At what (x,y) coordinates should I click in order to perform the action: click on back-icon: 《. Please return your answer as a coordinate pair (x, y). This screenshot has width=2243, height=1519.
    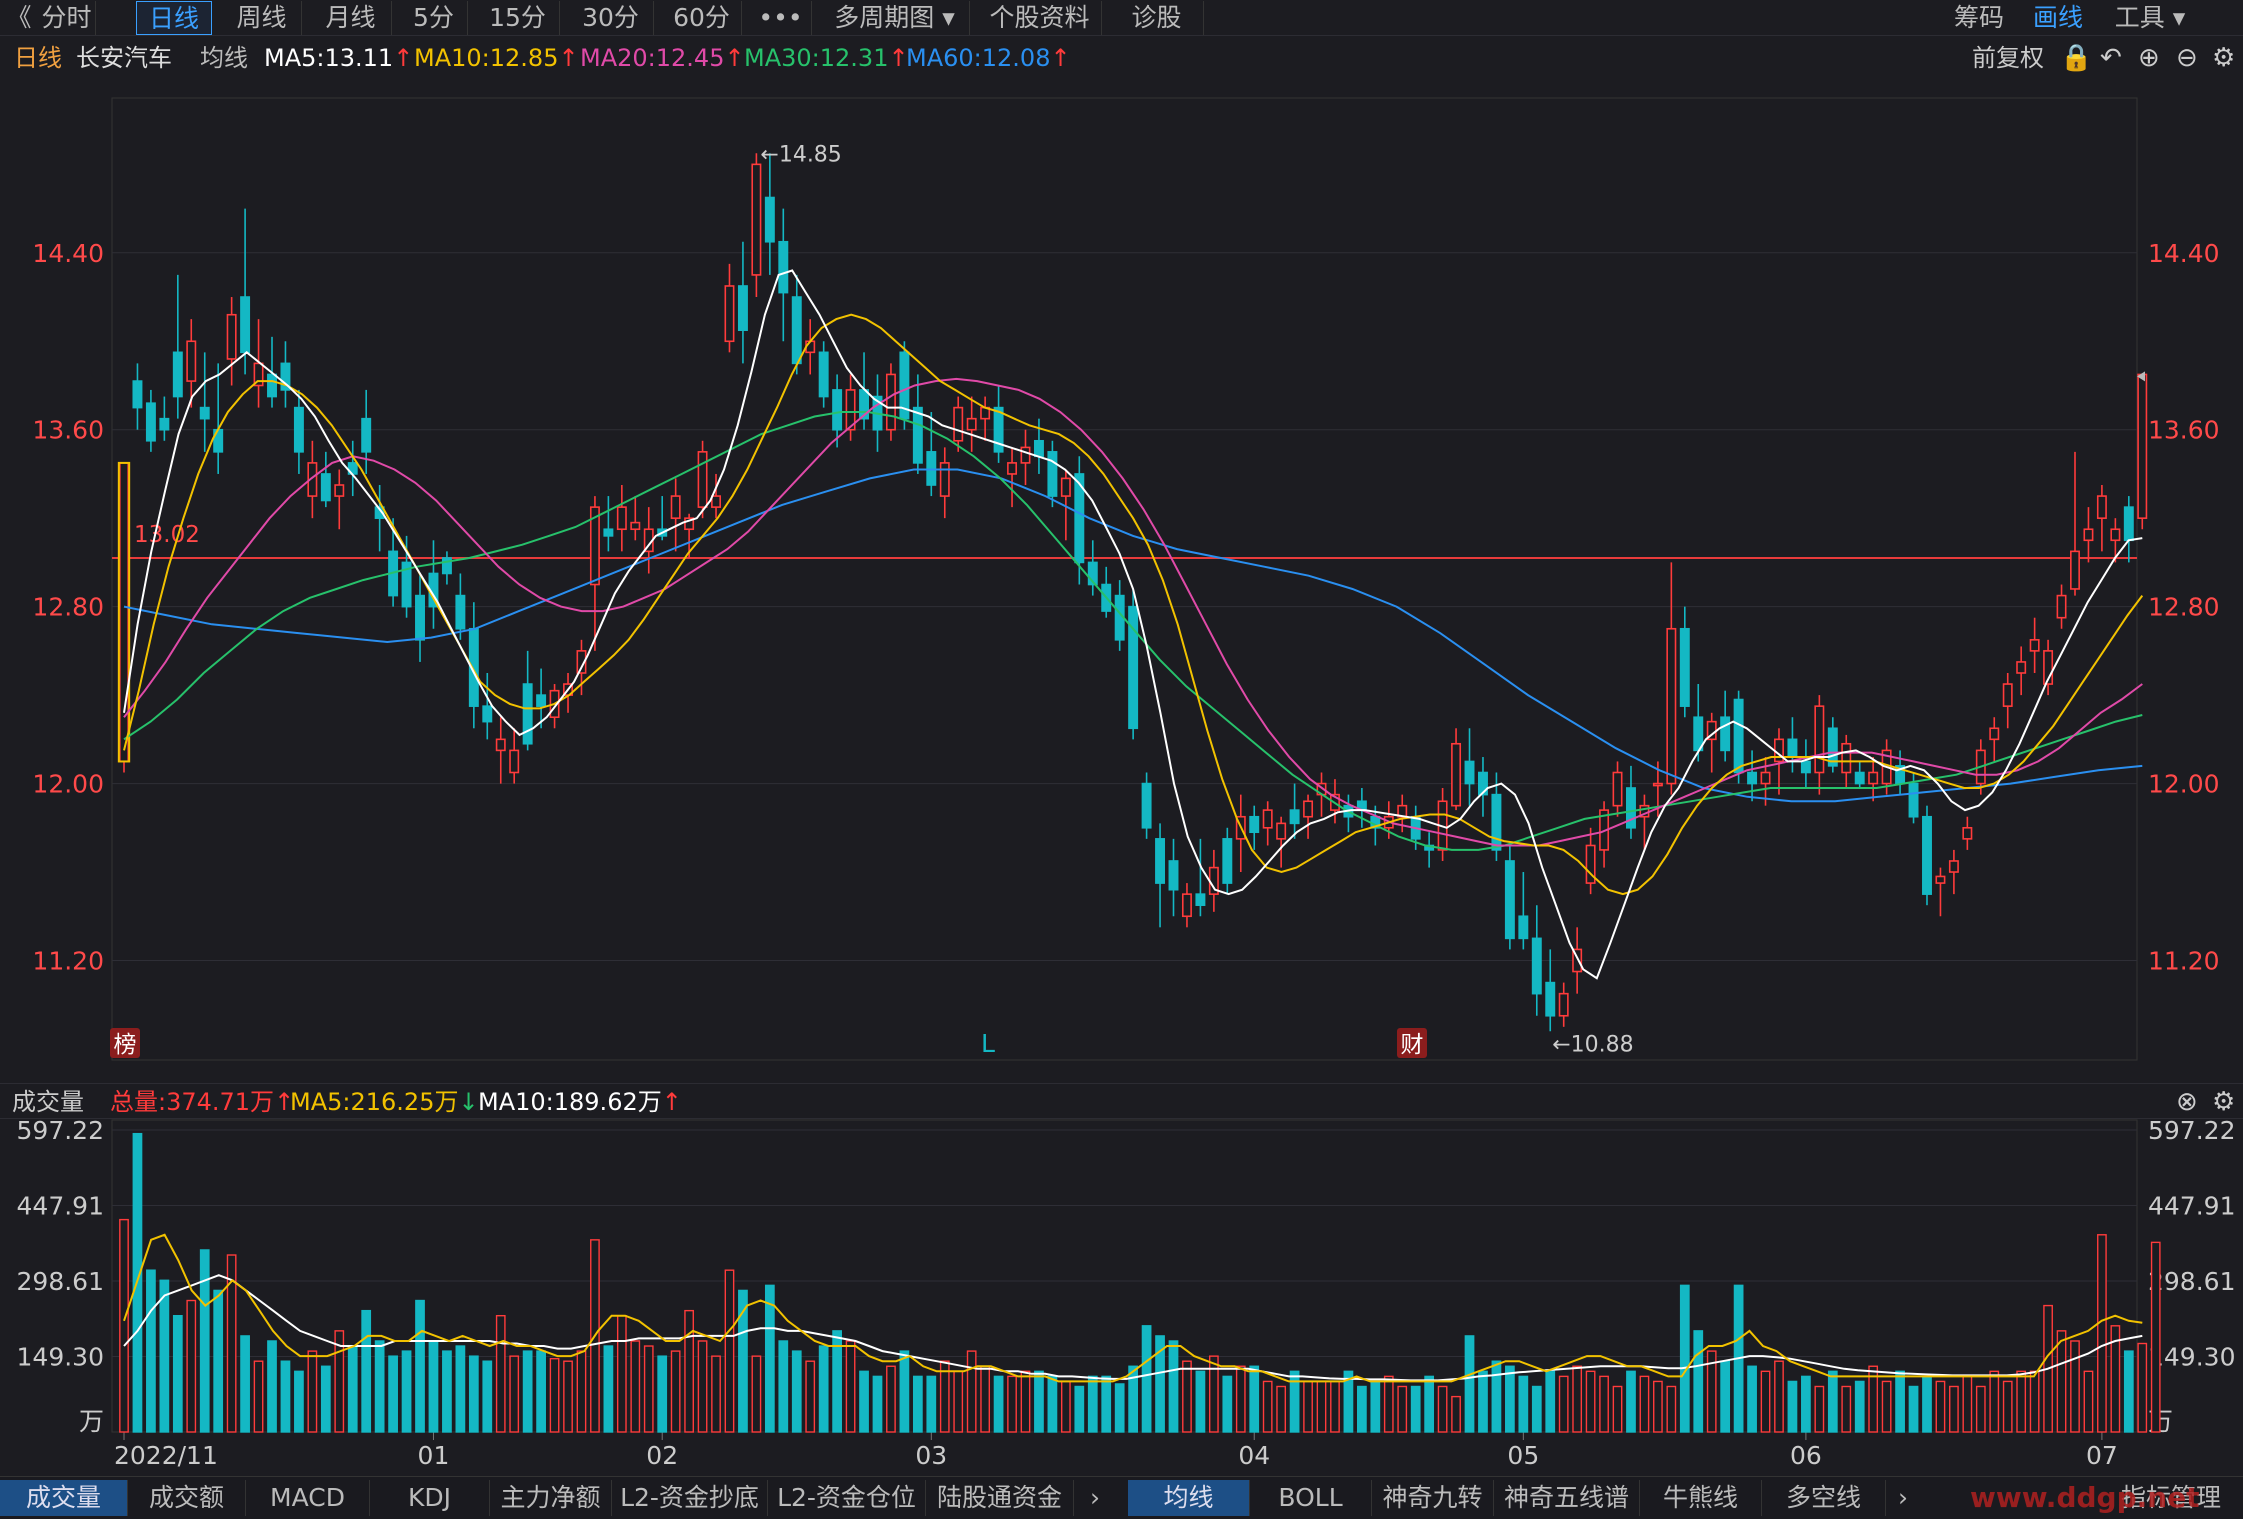
    Looking at the image, I should click on (19, 17).